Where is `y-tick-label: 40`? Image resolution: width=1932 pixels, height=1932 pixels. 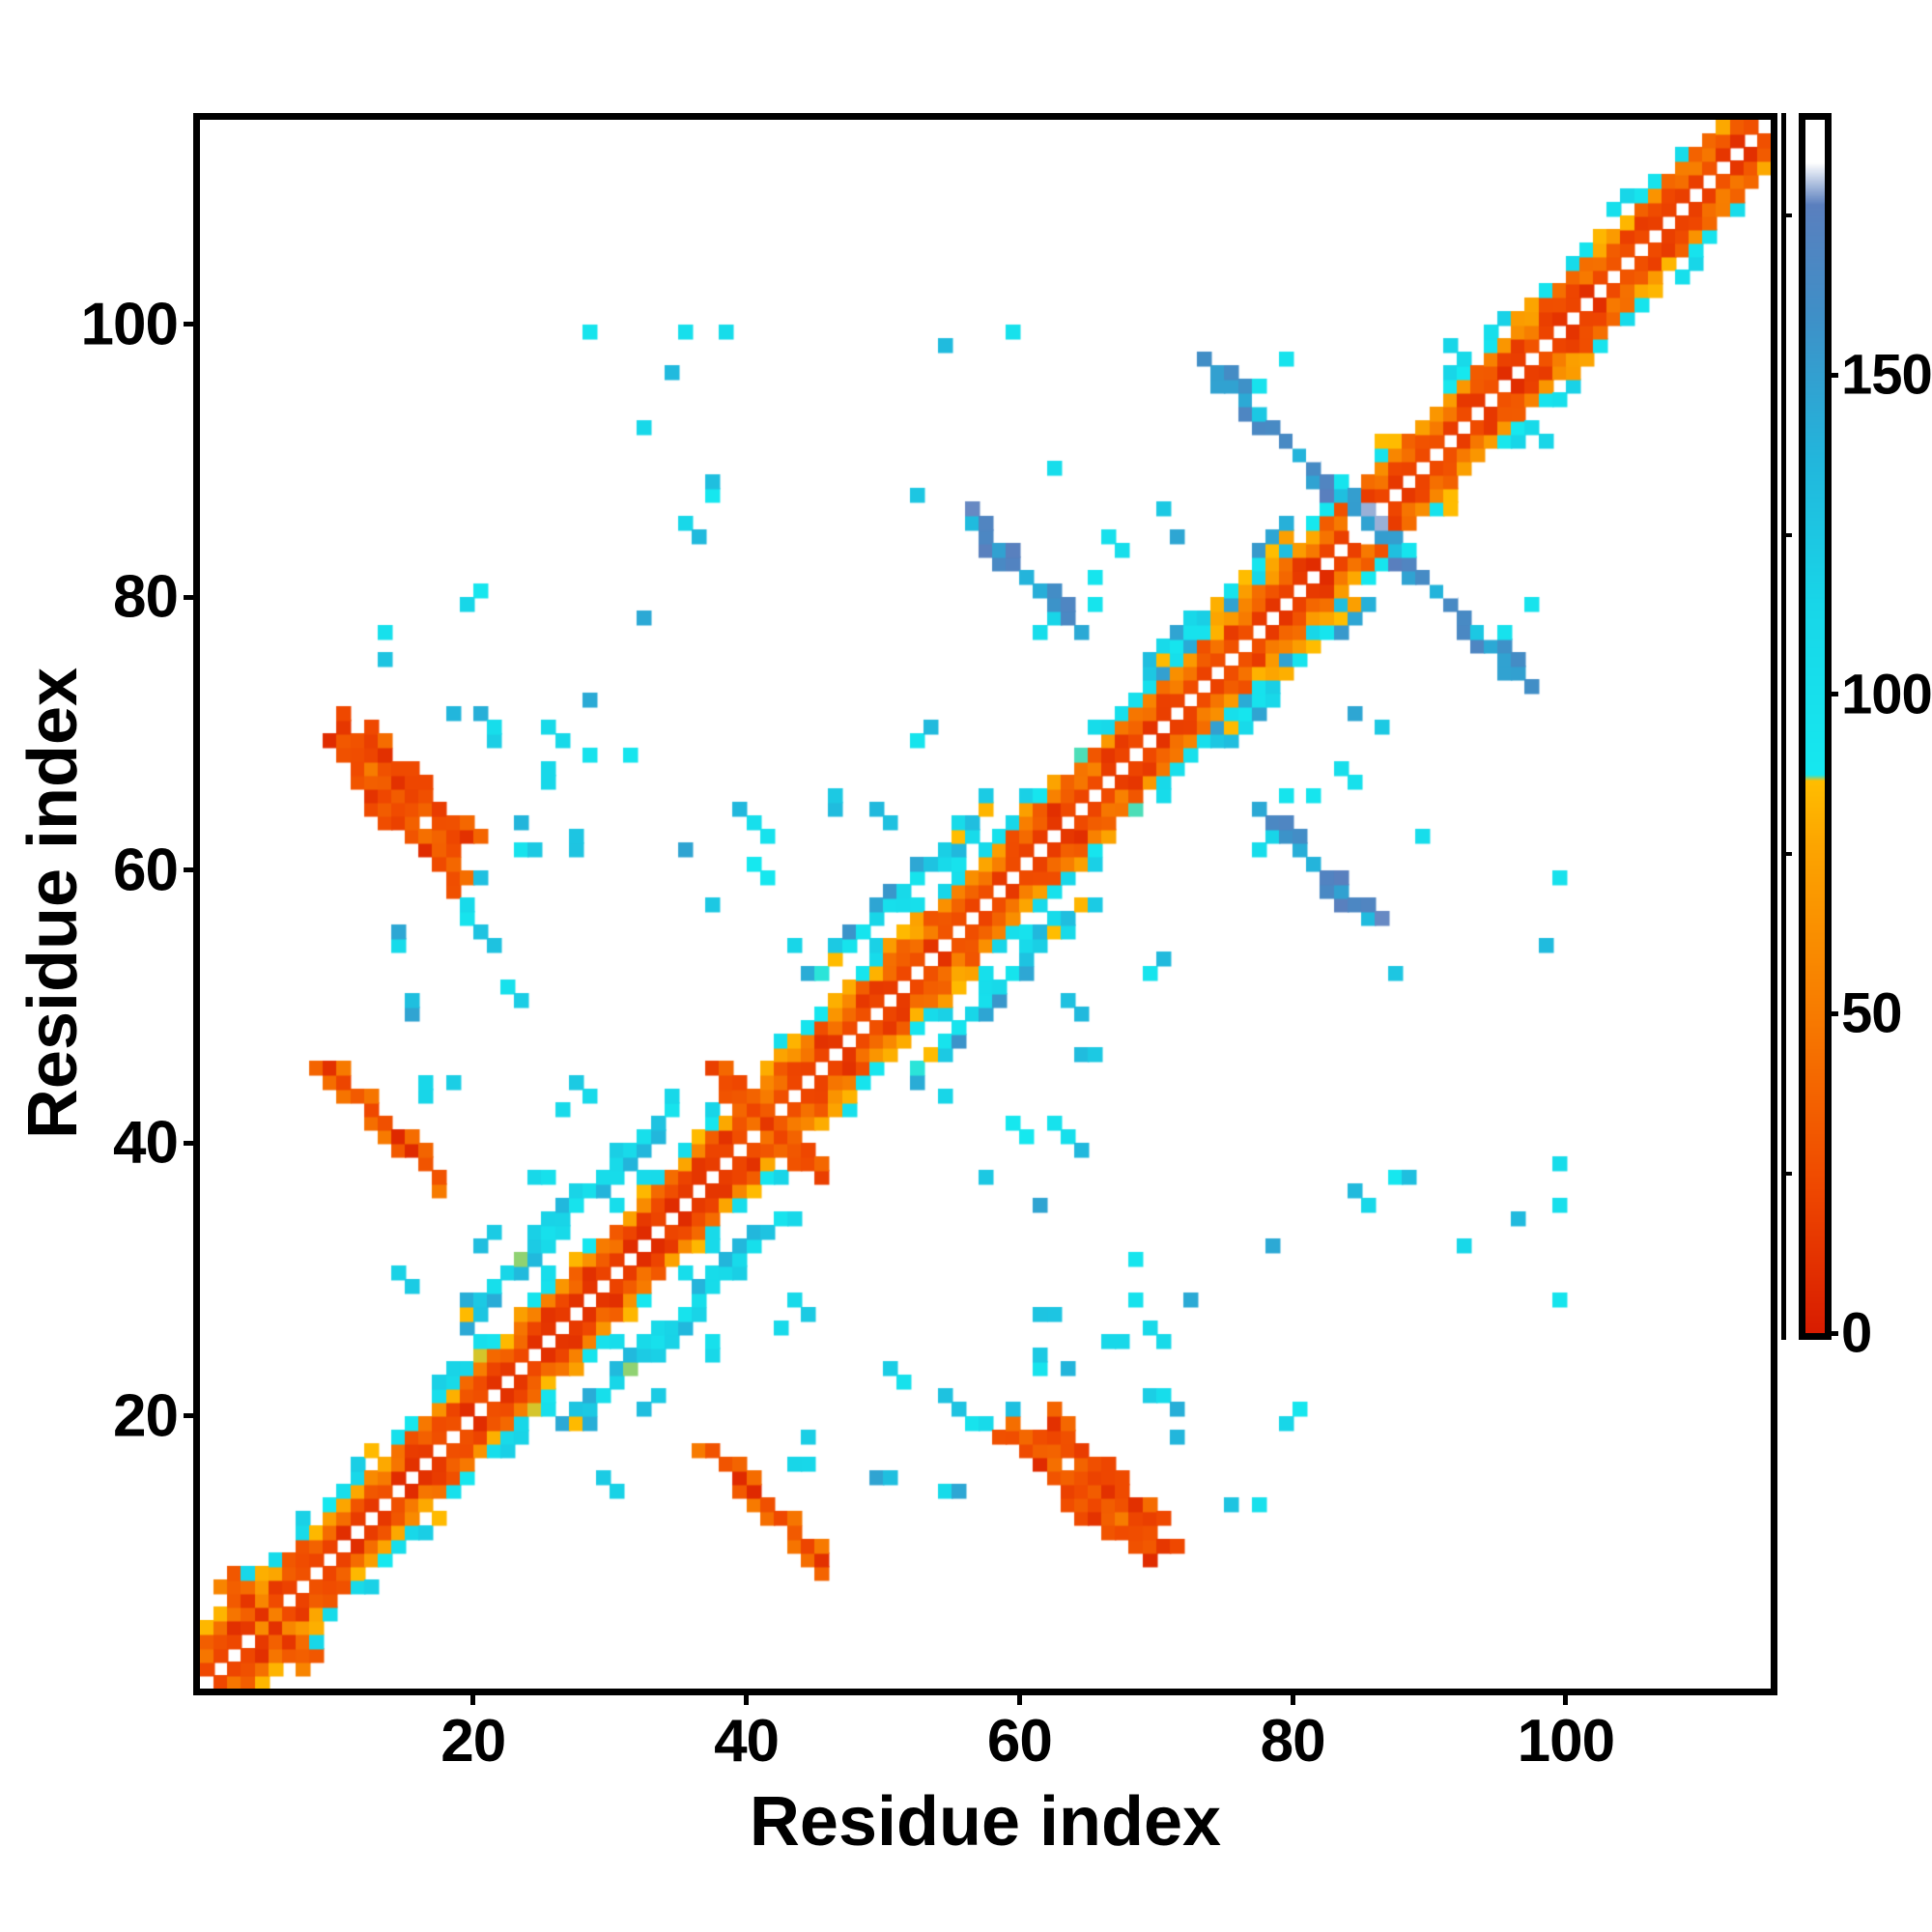 y-tick-label: 40 is located at coordinates (146, 1143).